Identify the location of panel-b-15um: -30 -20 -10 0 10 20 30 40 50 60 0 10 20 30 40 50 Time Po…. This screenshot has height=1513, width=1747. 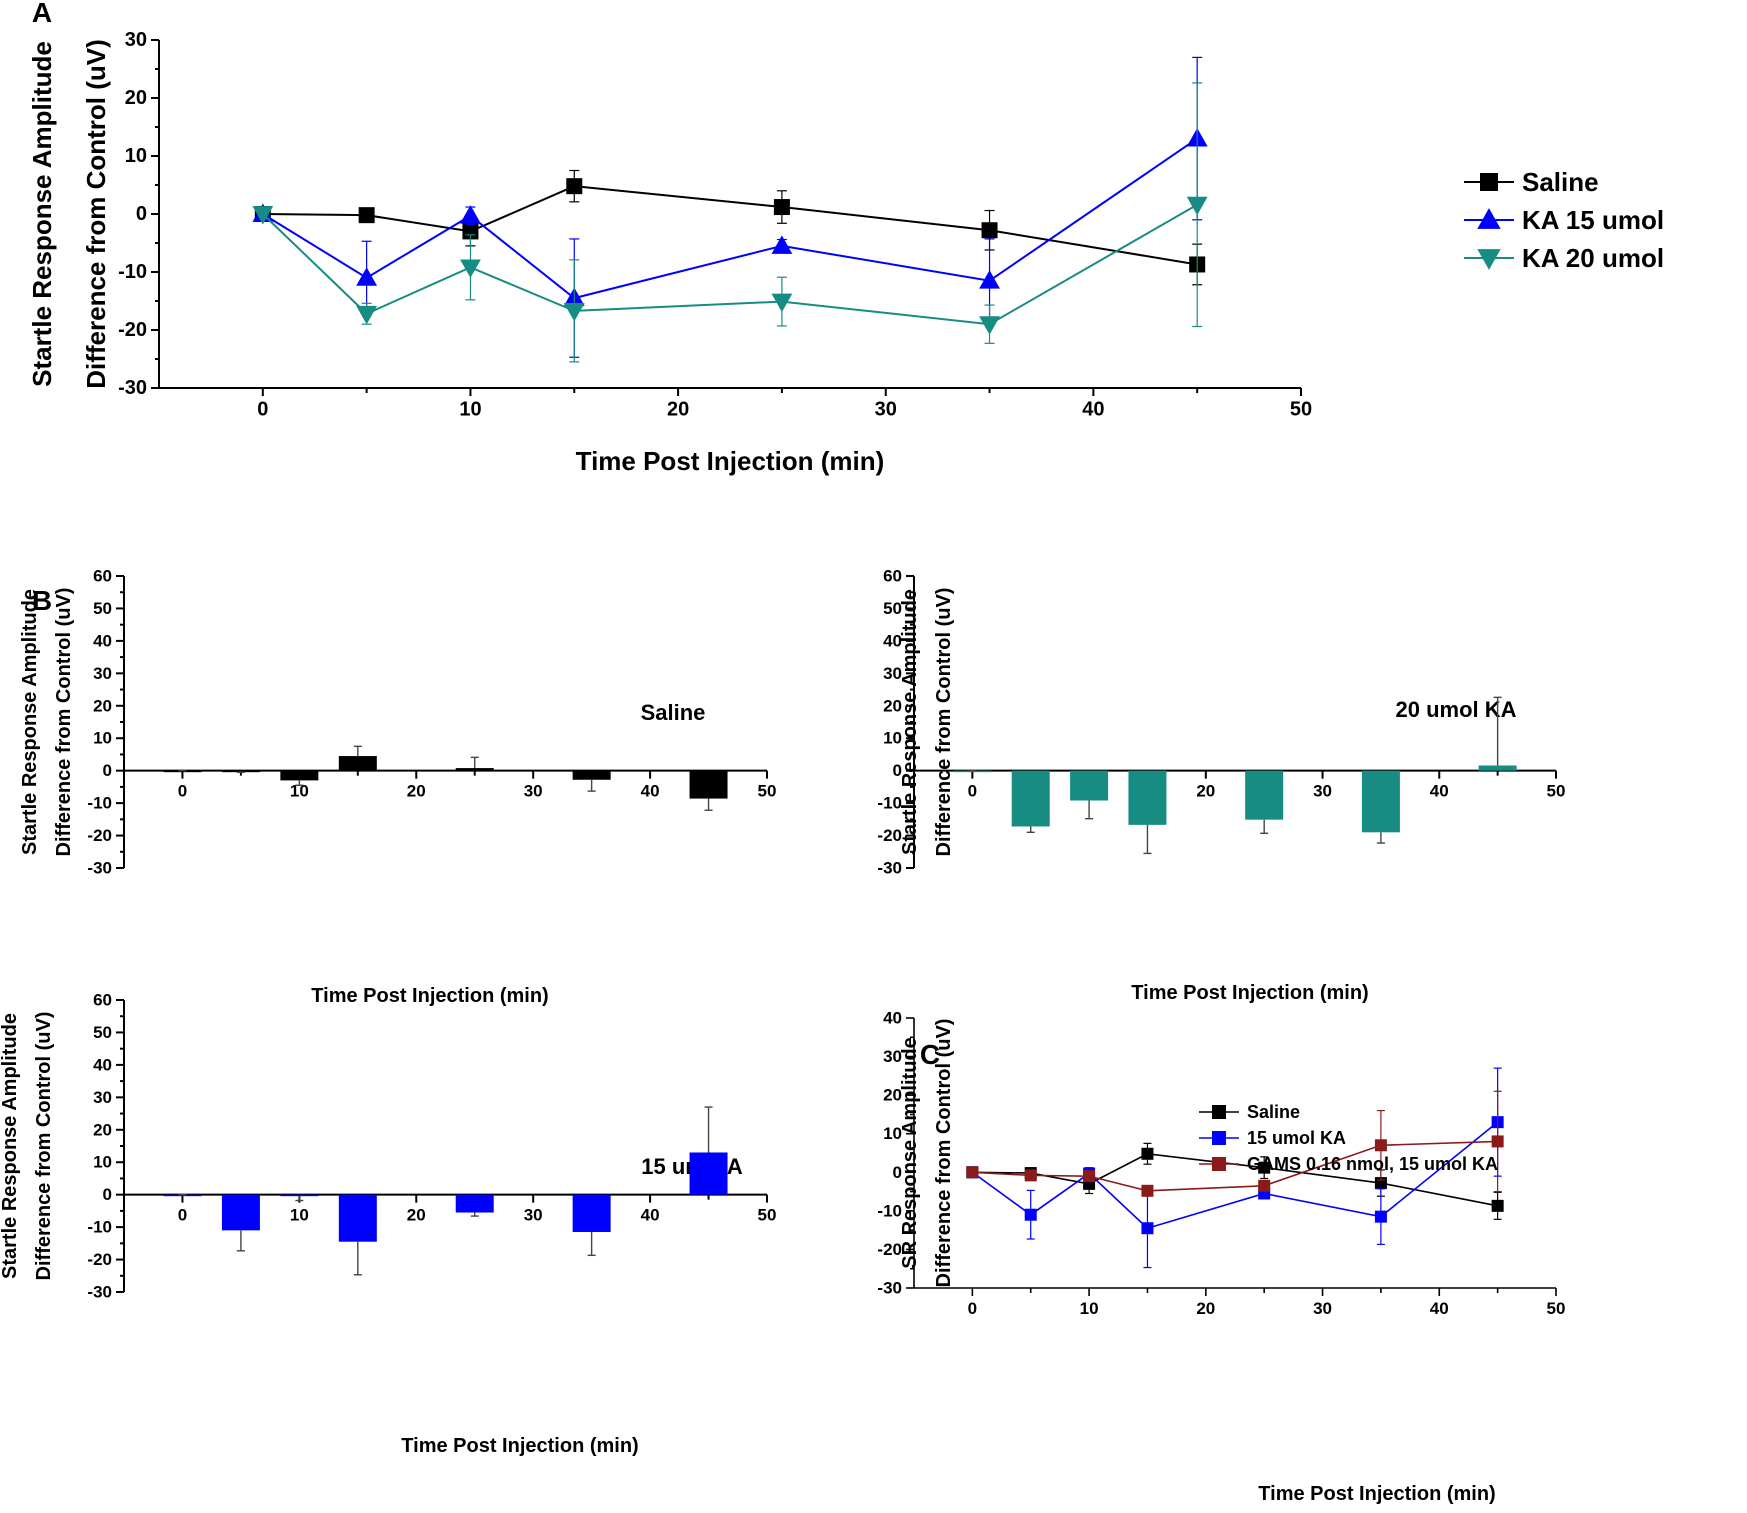
(388, 1224).